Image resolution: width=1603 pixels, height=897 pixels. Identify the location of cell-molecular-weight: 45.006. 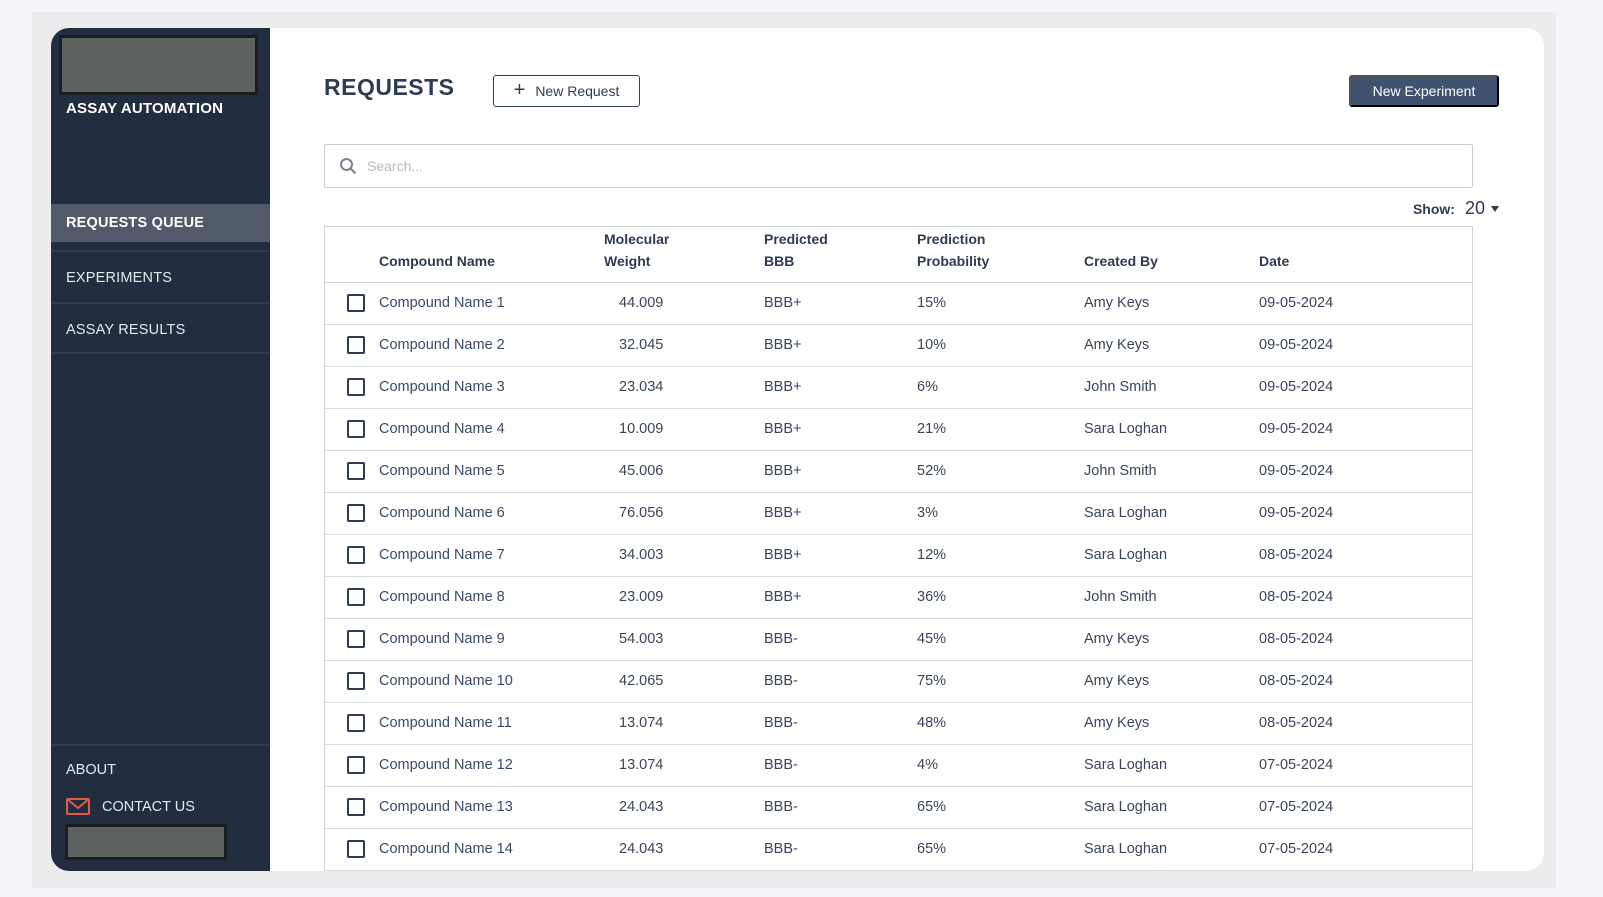
(684, 471).